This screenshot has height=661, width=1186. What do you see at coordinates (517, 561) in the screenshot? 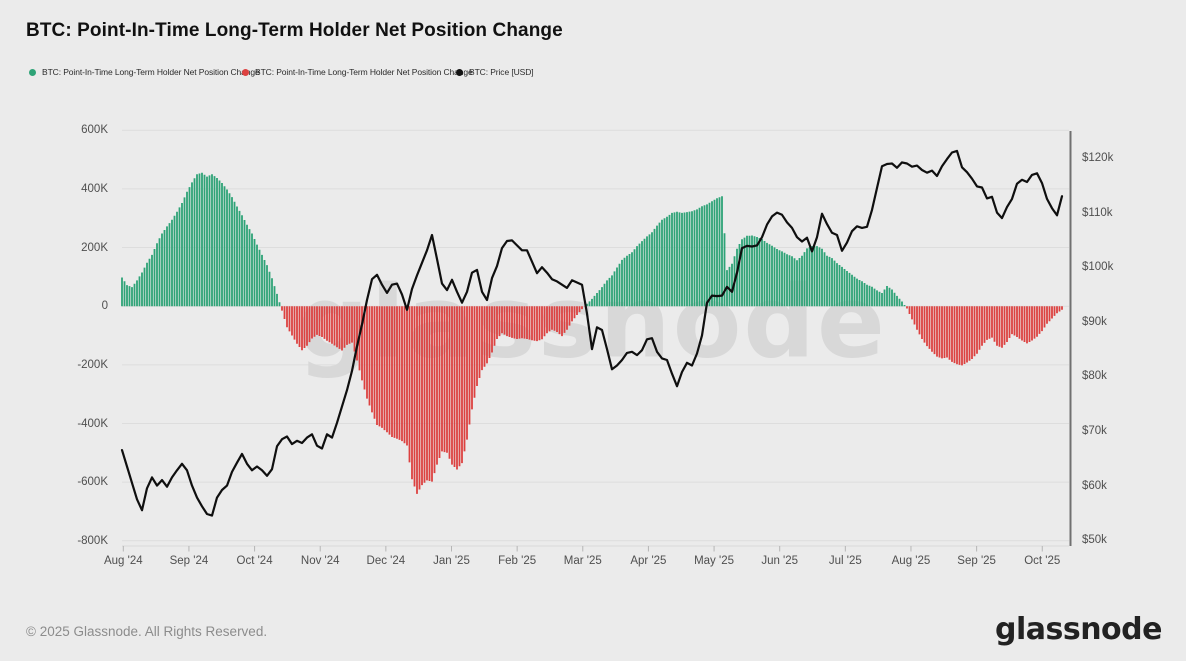
I see `x-month-label: Feb '25` at bounding box center [517, 561].